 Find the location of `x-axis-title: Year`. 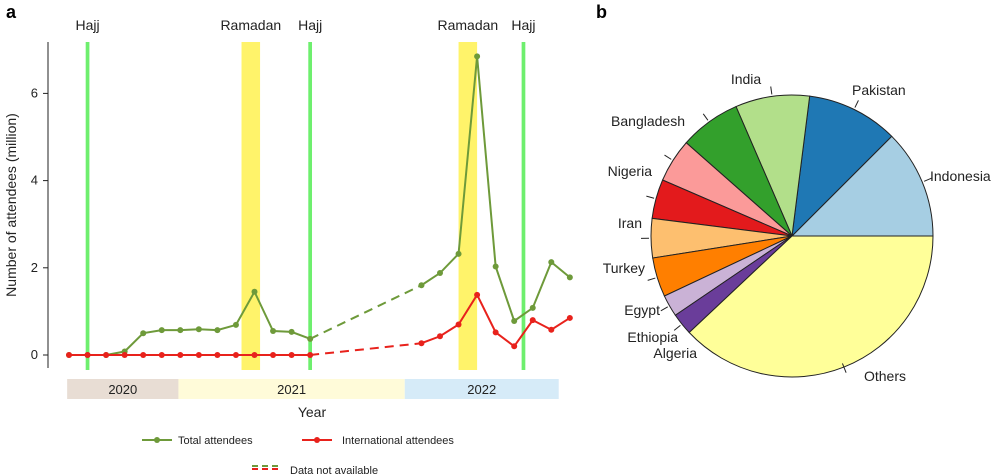

x-axis-title: Year is located at coordinates (312, 412).